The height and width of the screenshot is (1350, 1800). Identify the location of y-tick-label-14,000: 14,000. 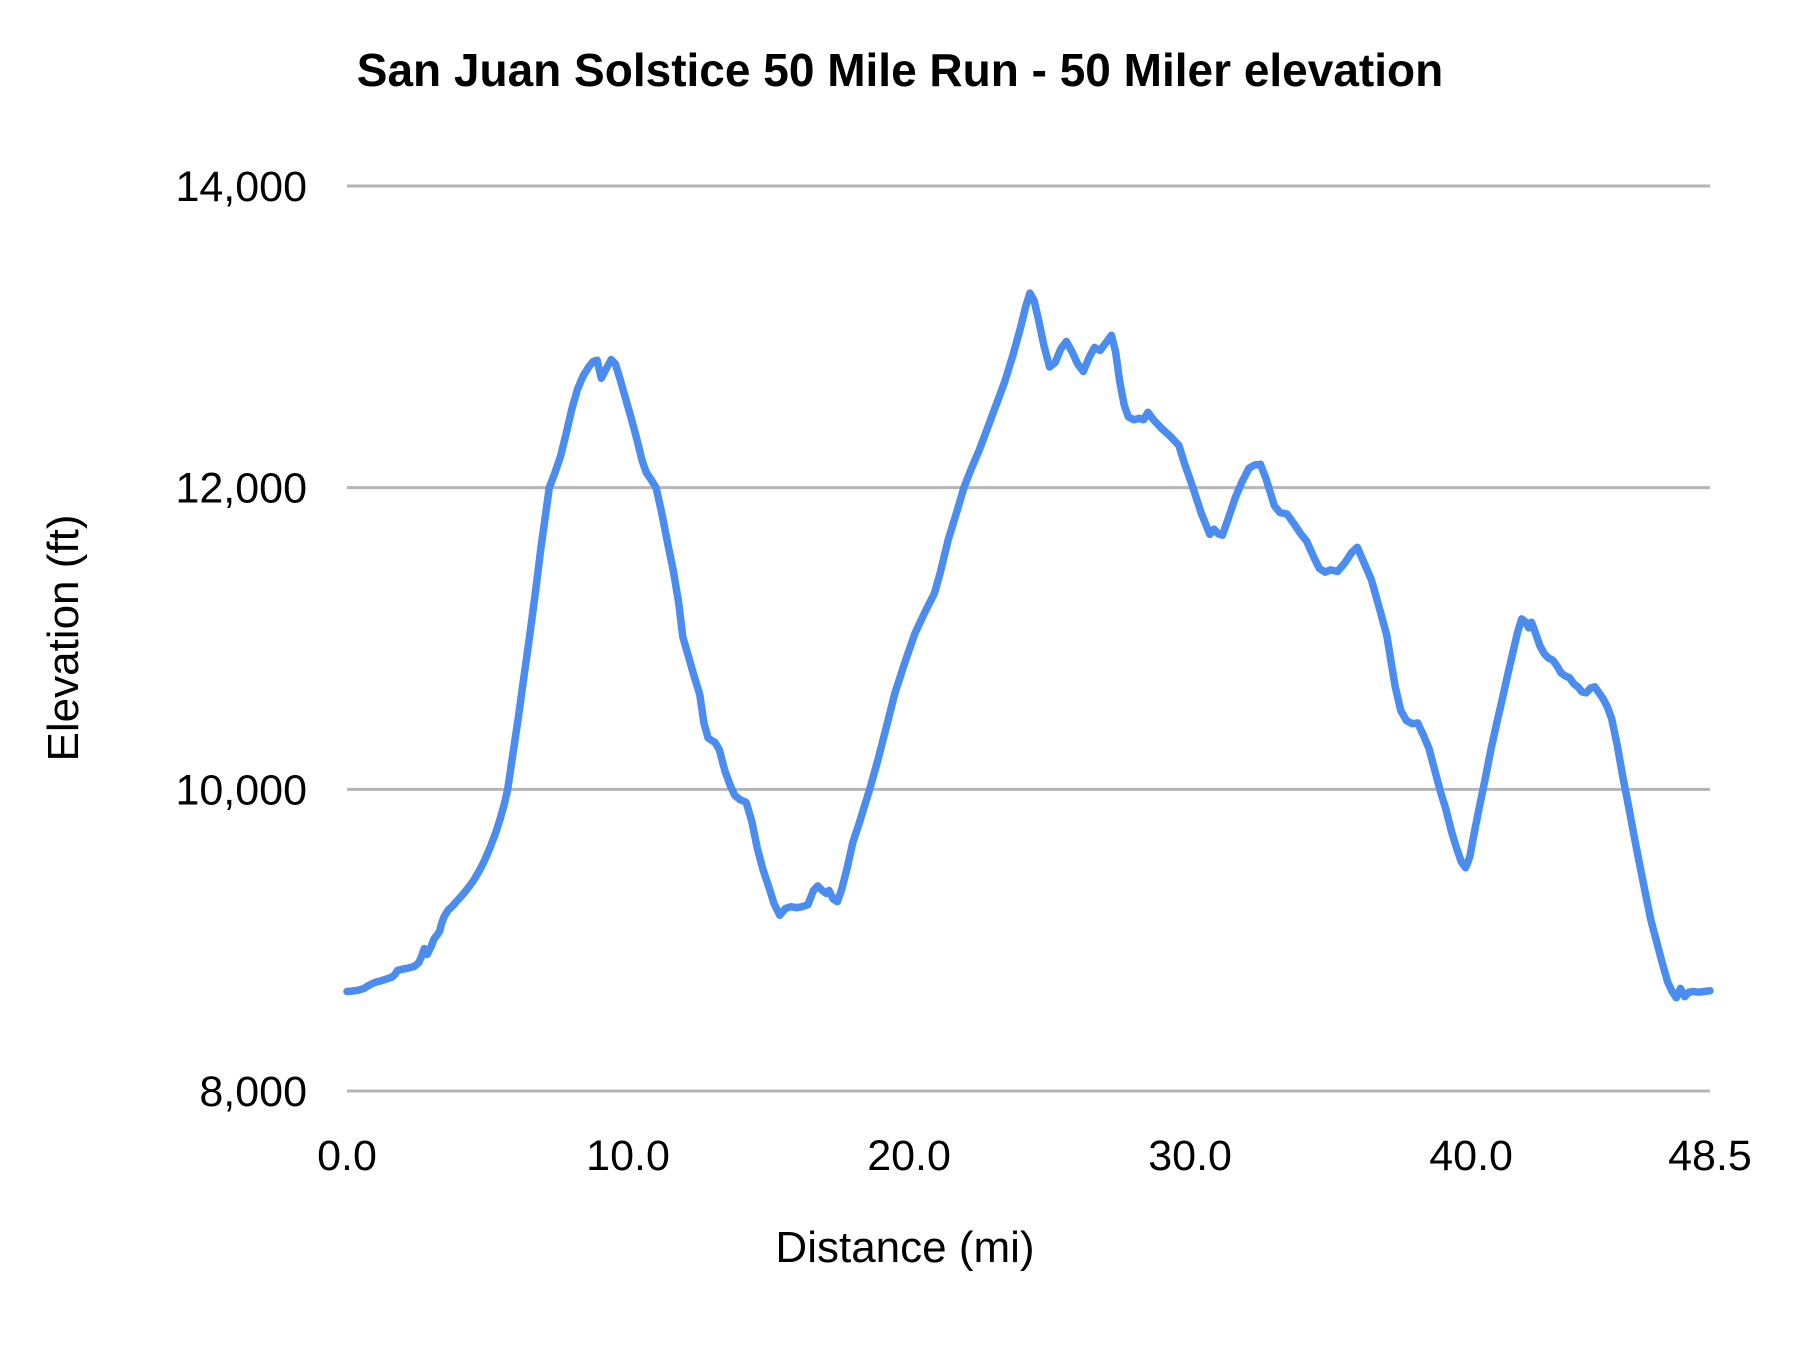
(241, 187).